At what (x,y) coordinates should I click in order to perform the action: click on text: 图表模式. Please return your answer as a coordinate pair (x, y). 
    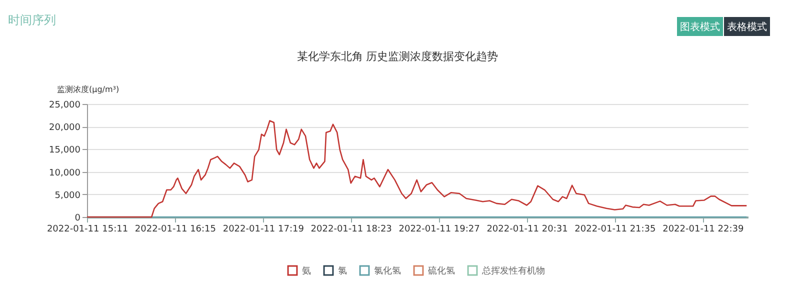
    Looking at the image, I should click on (700, 27).